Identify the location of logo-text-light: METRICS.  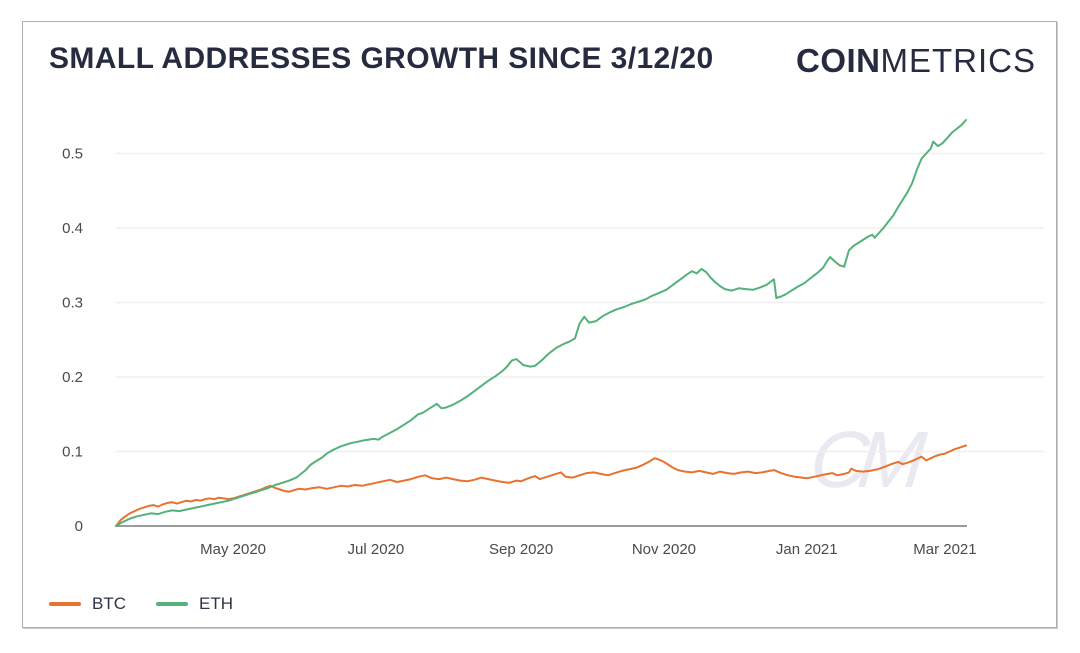
(958, 60).